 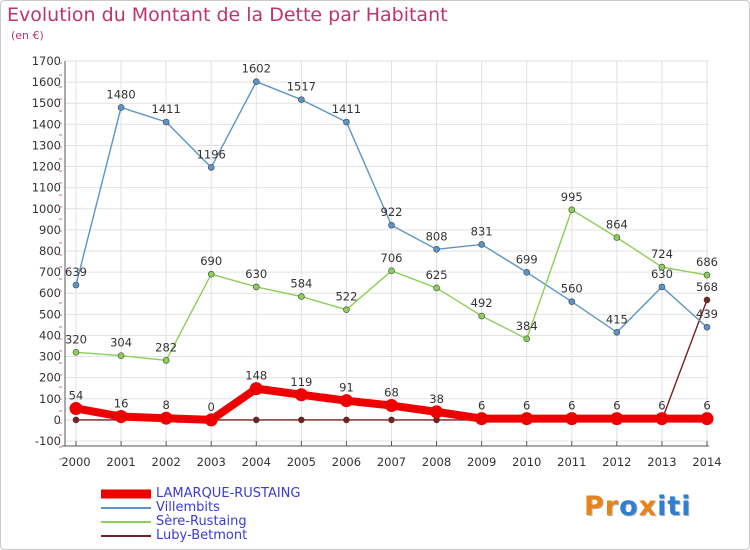 What do you see at coordinates (256, 376) in the screenshot?
I see `data-label: 148` at bounding box center [256, 376].